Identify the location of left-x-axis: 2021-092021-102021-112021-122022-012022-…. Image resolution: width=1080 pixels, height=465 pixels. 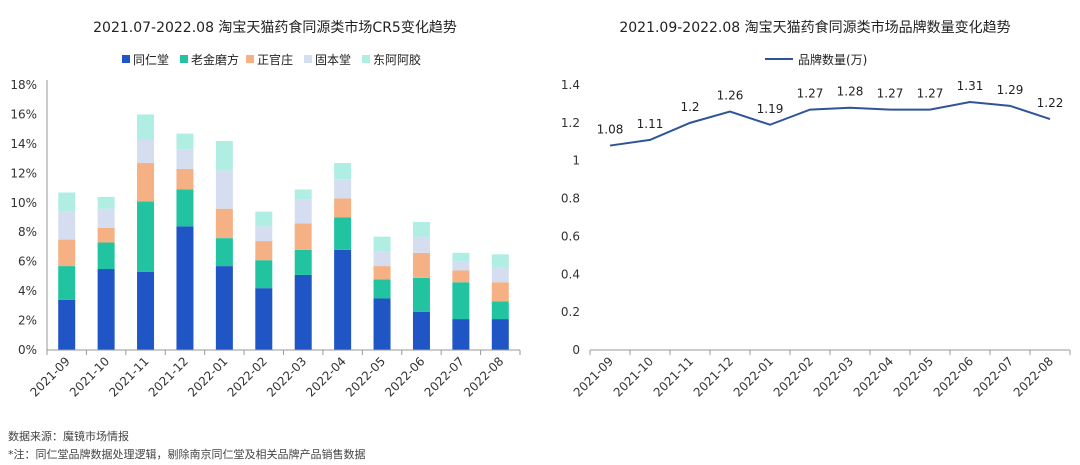
(274, 374).